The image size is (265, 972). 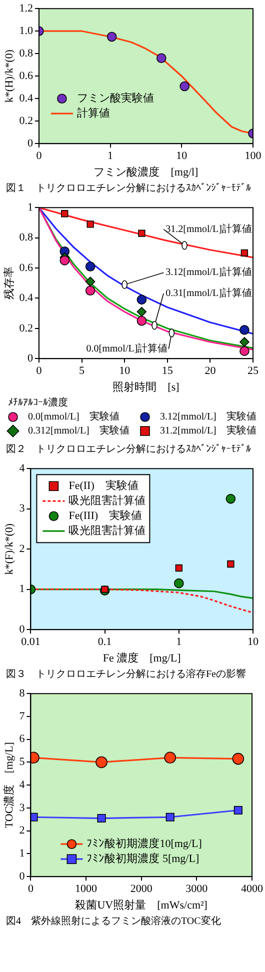 What do you see at coordinates (113, 921) in the screenshot?
I see `caption: 図4 紫外線照射によるフミン酸溶液のTOC変化` at bounding box center [113, 921].